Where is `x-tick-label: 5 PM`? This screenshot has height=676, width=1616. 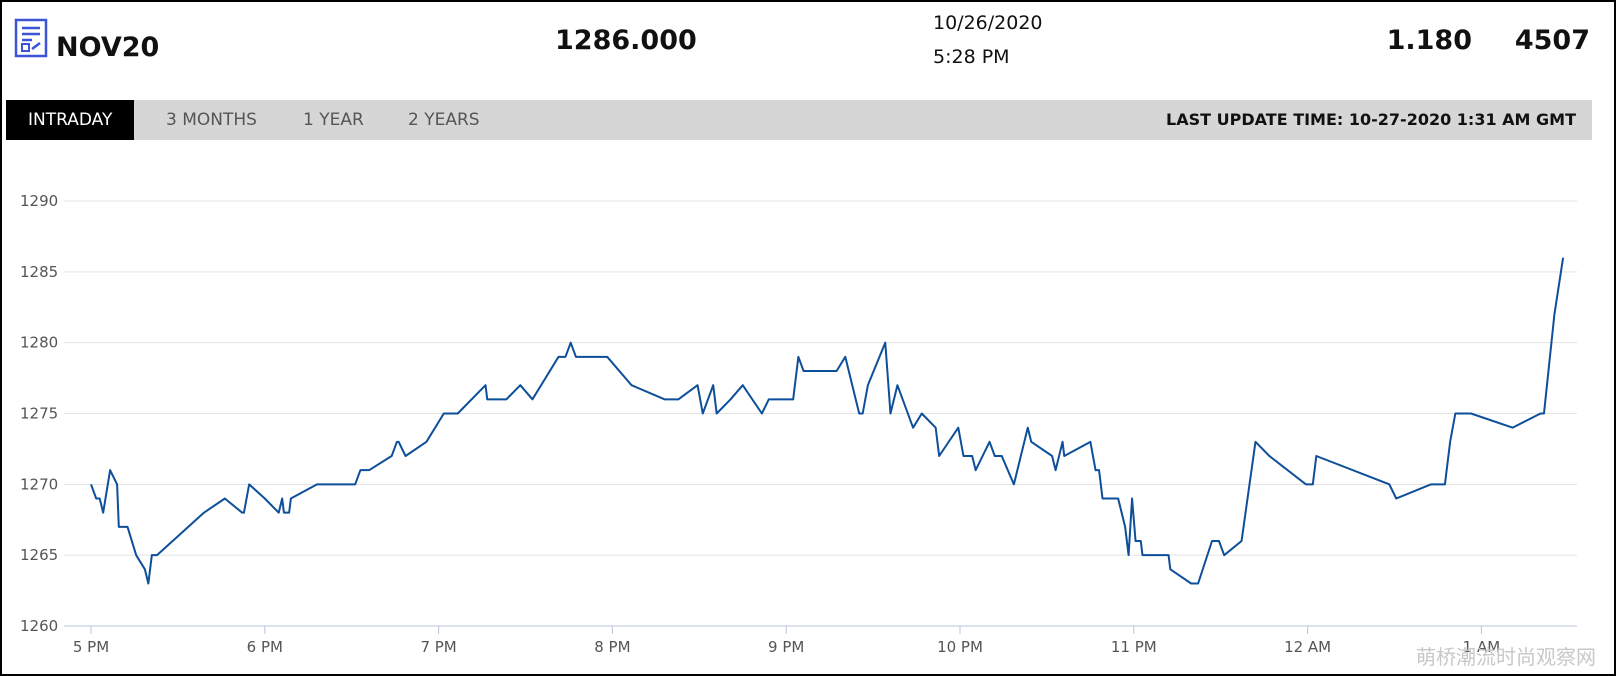 x-tick-label: 5 PM is located at coordinates (91, 647).